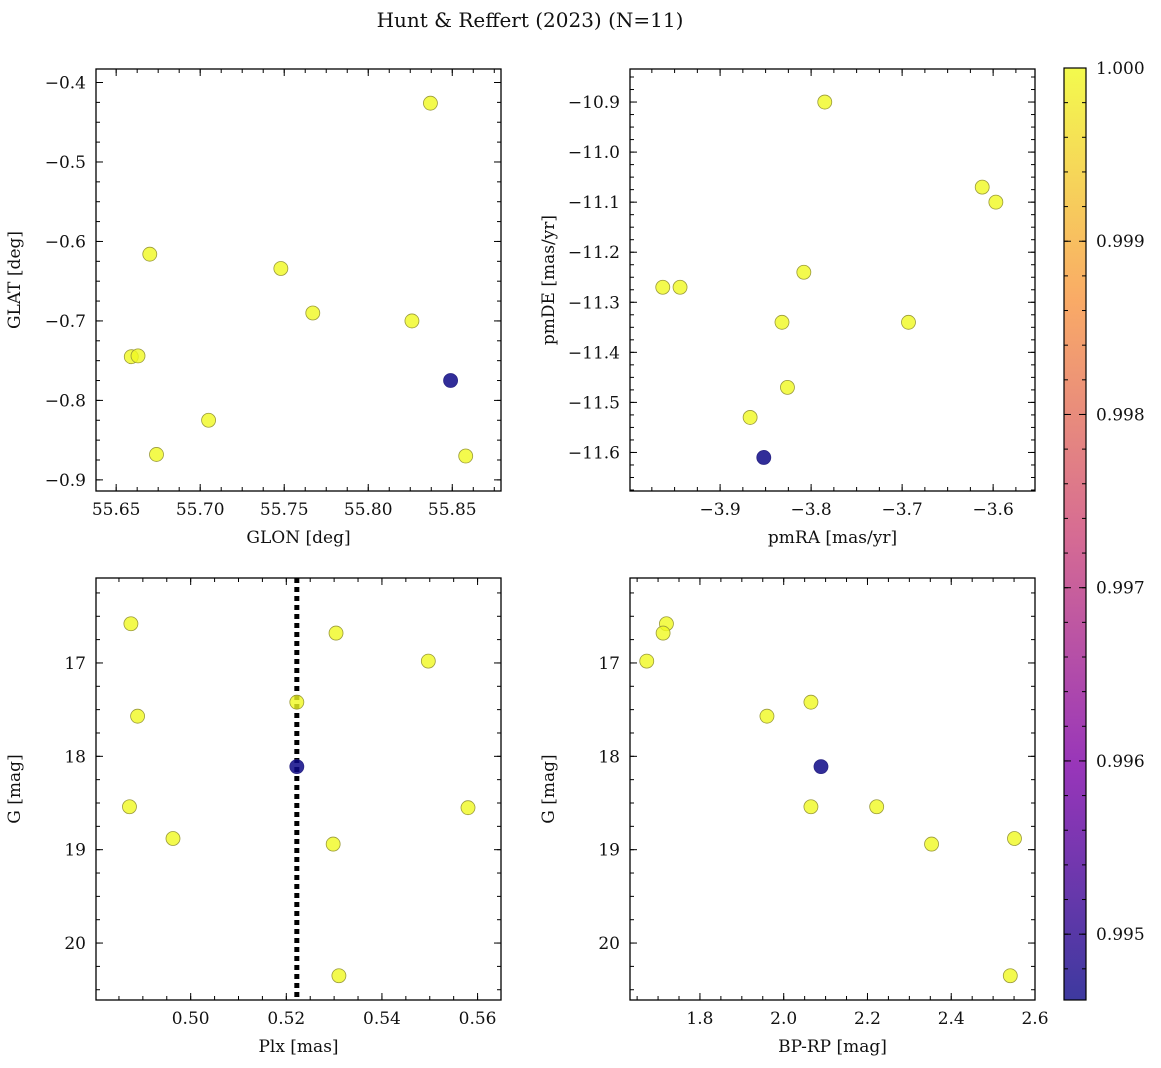  I want to click on colorbar: 0.995 0.996 0.997 0.998 0.999 1.000, so click(1104, 530).